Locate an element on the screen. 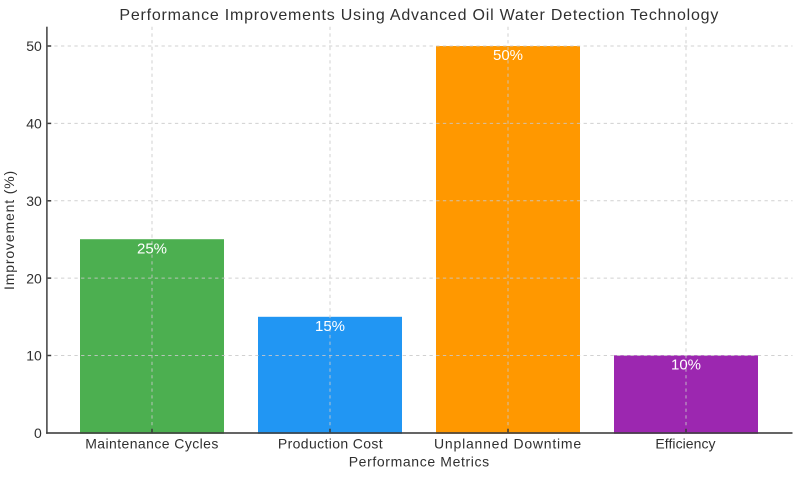 This screenshot has height=477, width=800. svg-text: Maintenance Cycles is located at coordinates (152, 443).